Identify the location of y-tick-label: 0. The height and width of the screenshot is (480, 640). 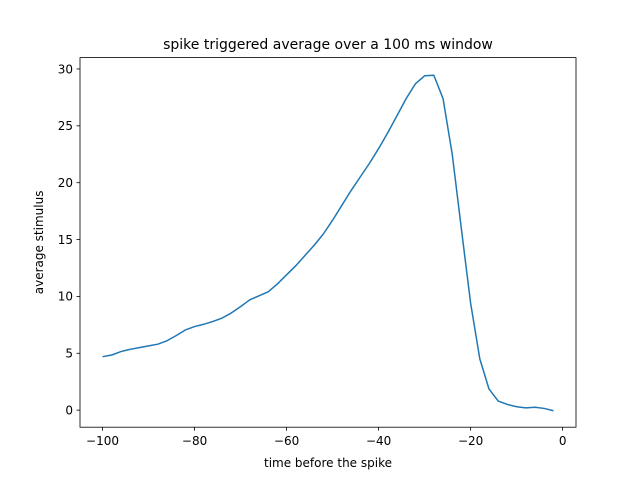
(69, 410).